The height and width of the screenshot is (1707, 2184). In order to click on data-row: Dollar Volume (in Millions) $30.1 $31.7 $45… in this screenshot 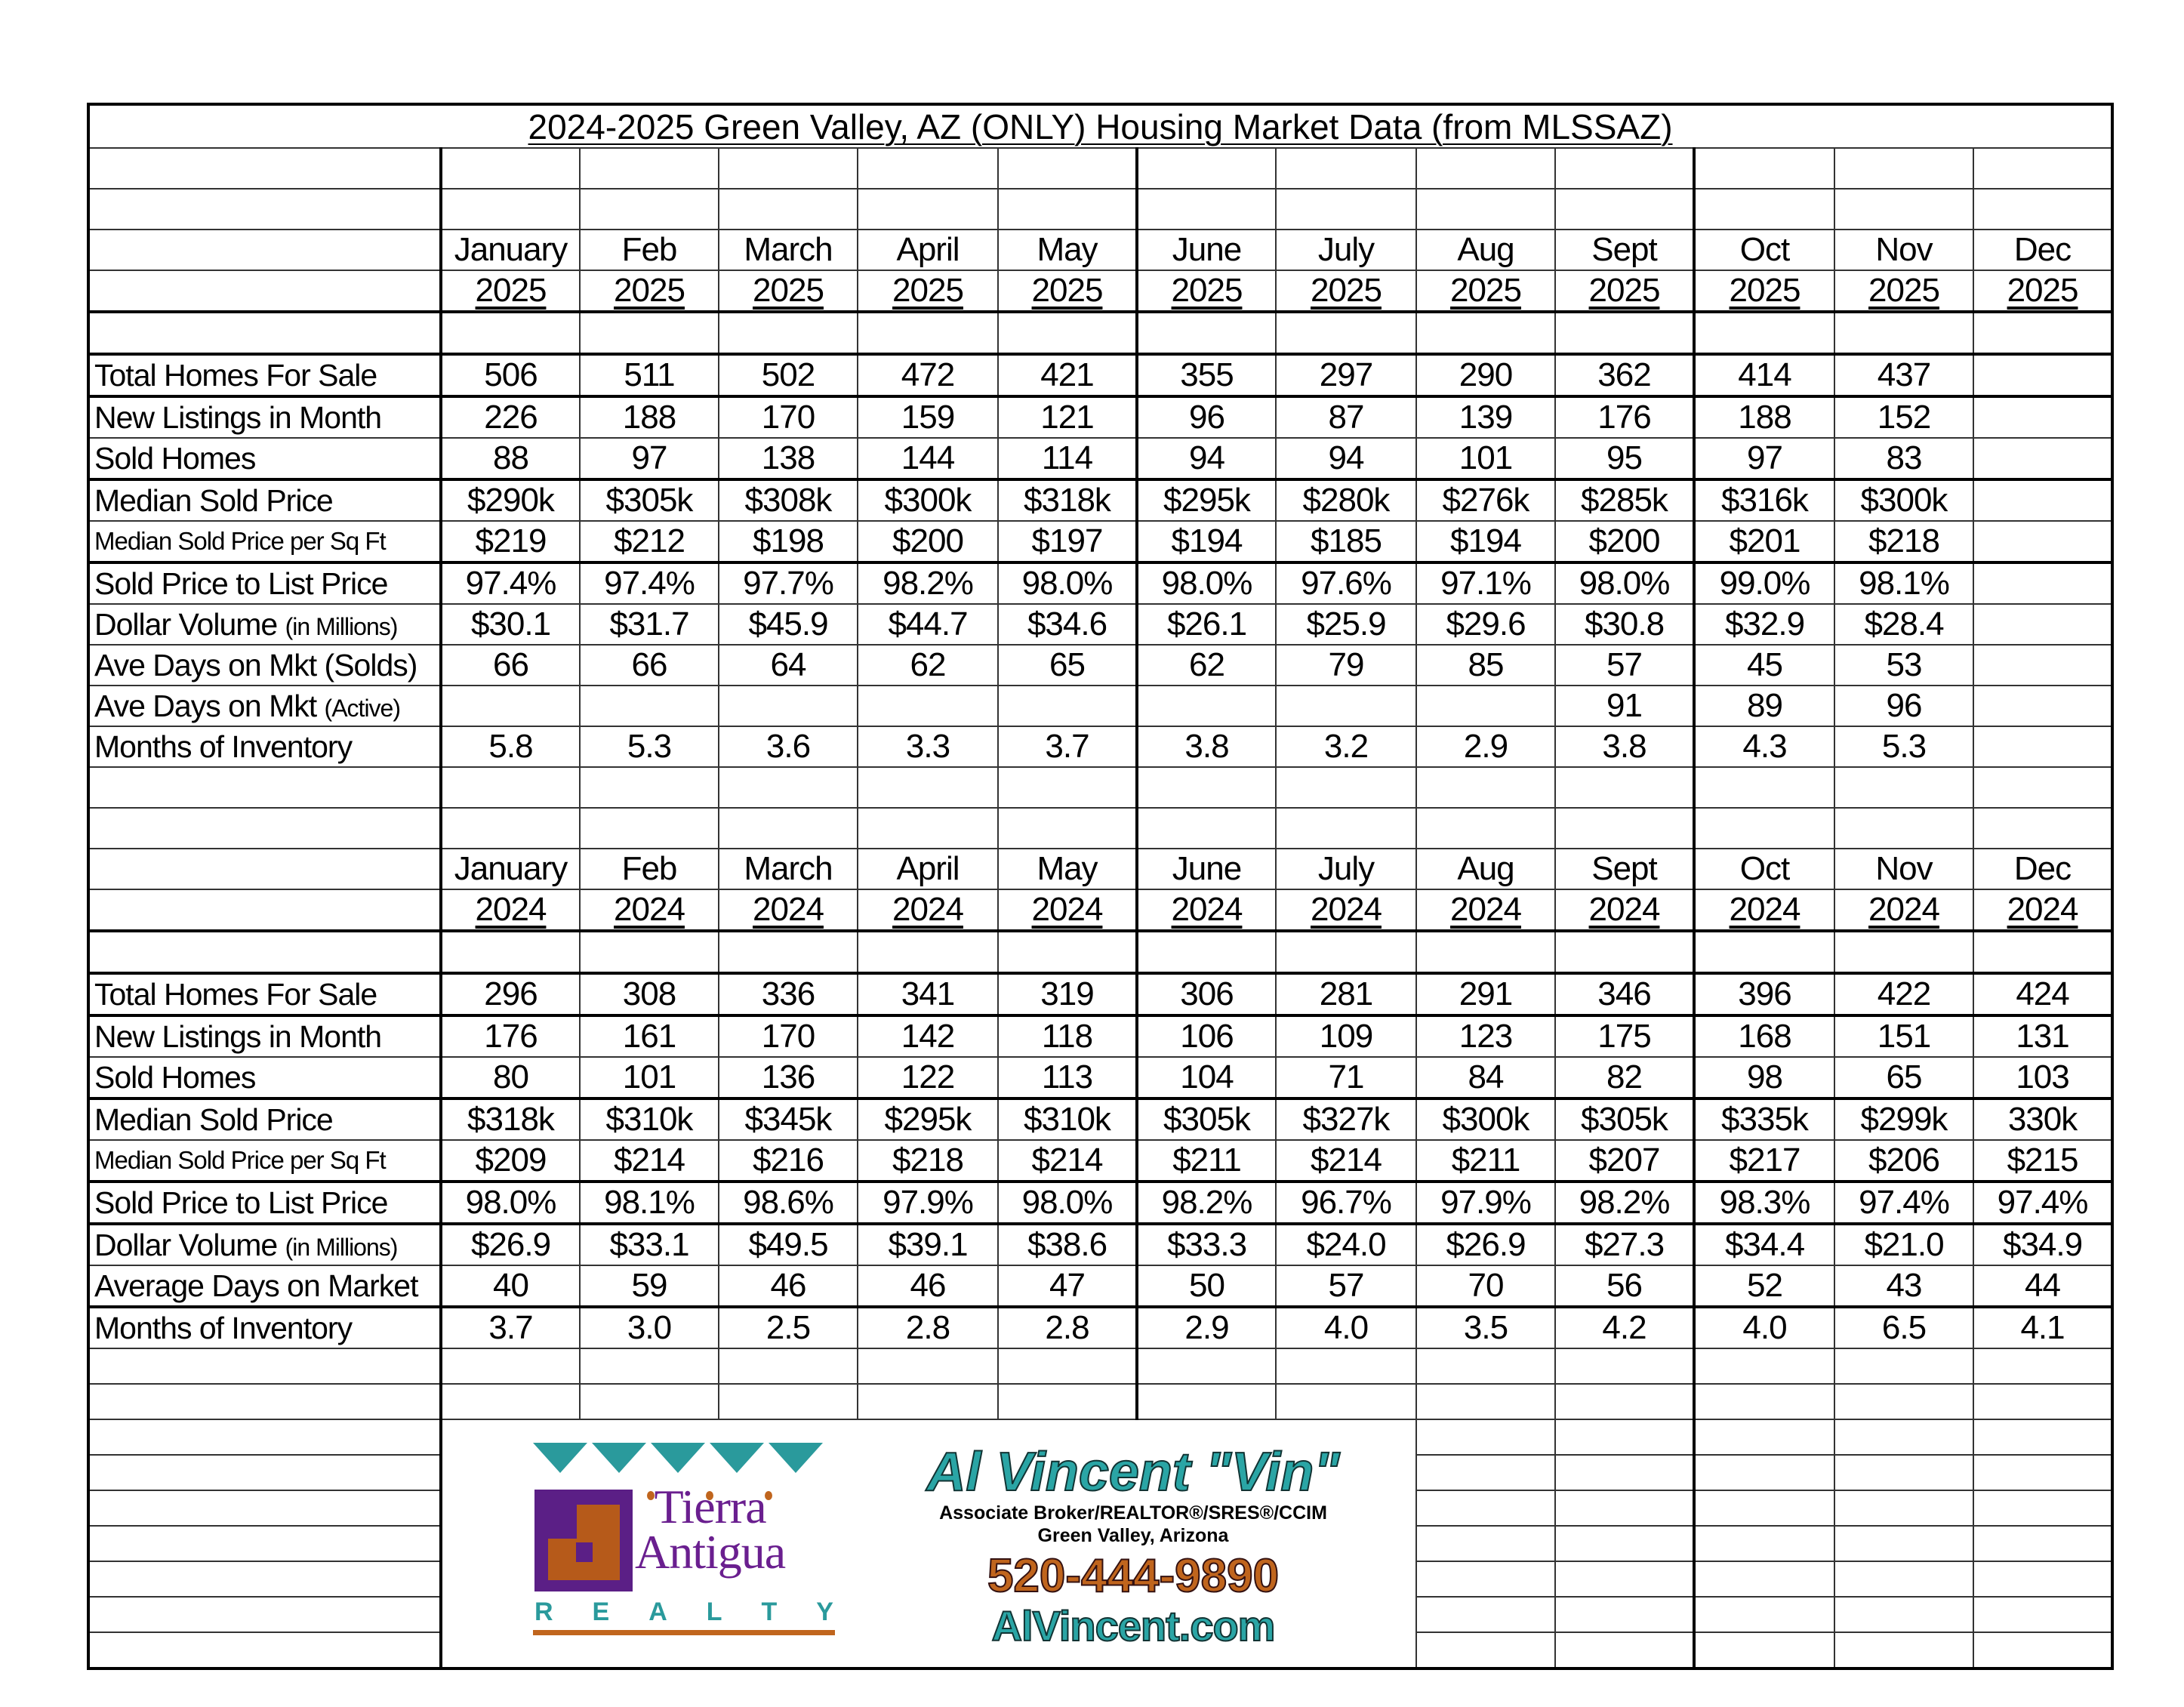, I will do `click(1101, 624)`.